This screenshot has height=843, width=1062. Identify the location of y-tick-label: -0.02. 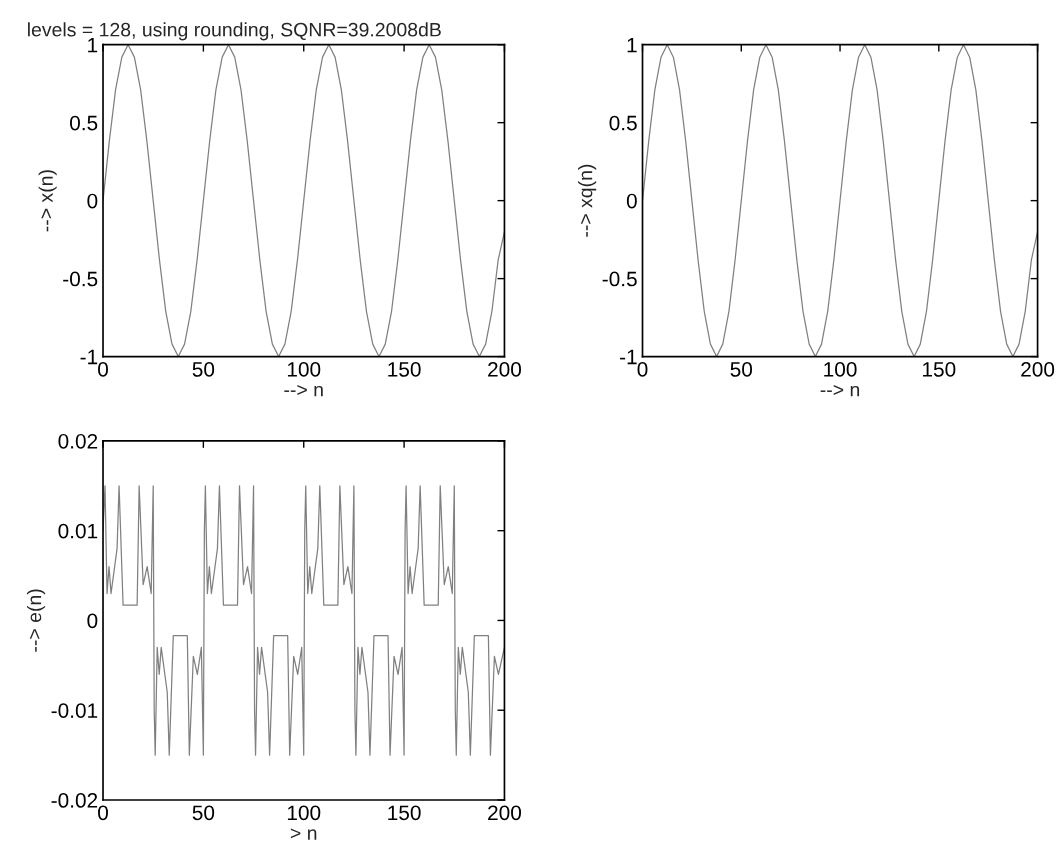
(74, 800).